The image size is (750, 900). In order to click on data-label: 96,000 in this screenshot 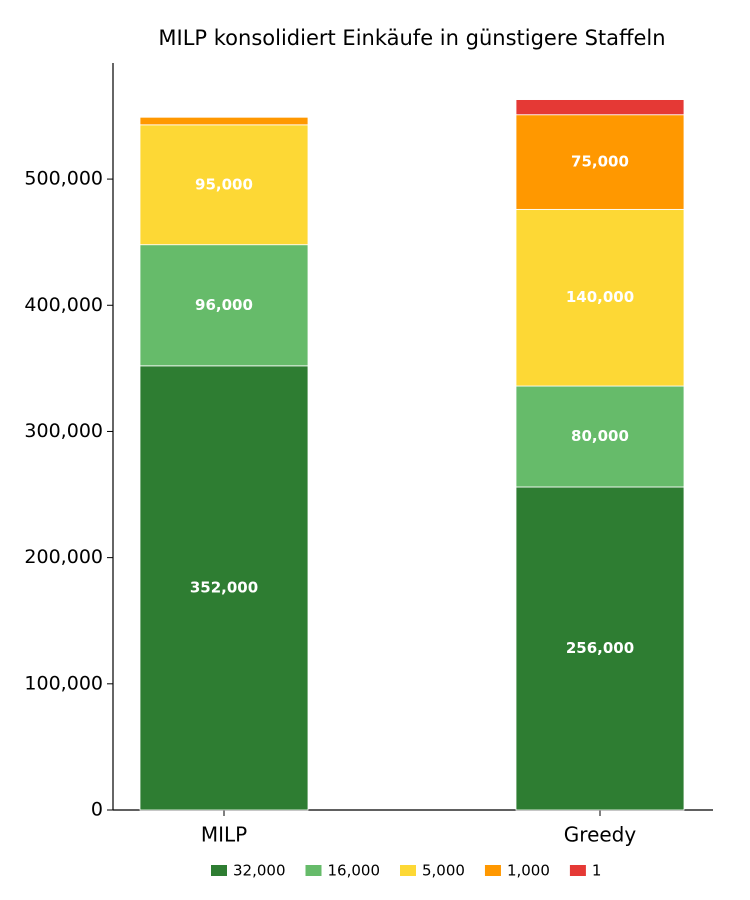, I will do `click(224, 305)`.